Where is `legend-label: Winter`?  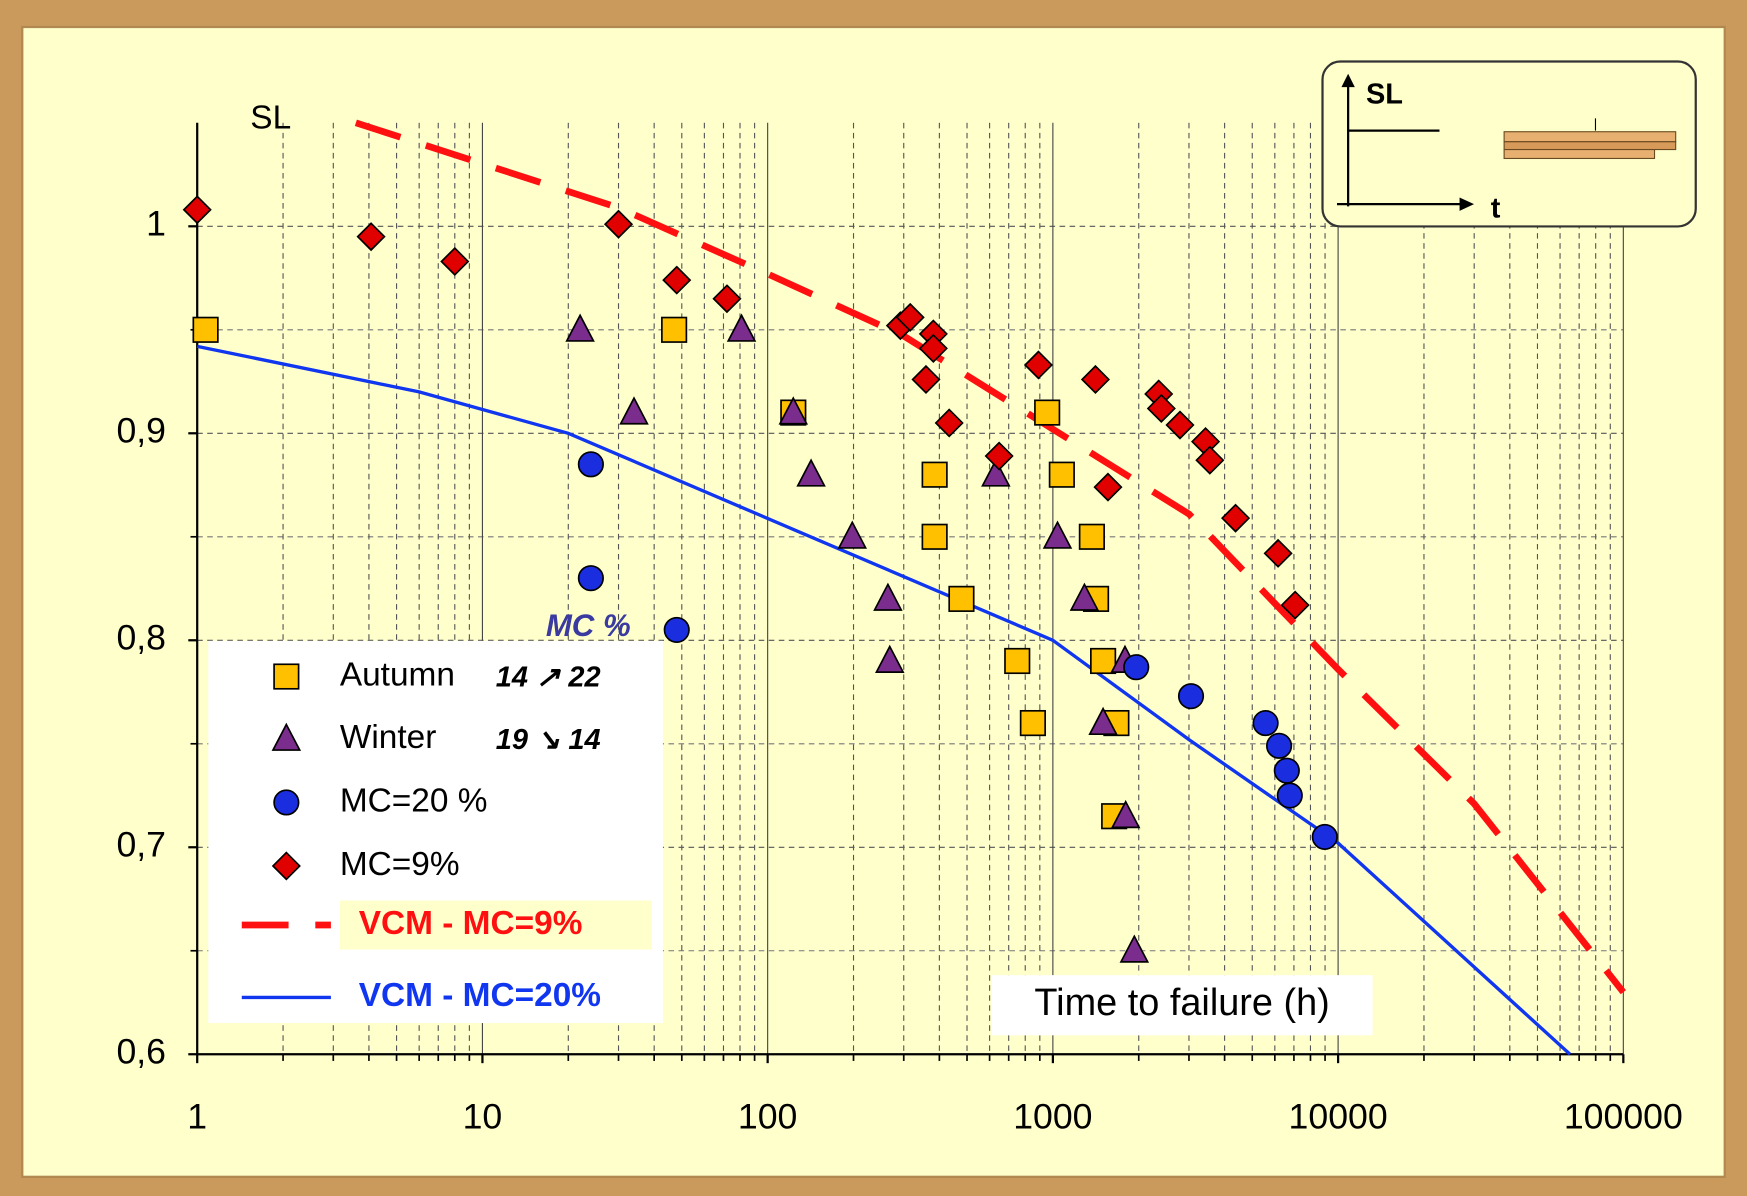
legend-label: Winter is located at coordinates (388, 737).